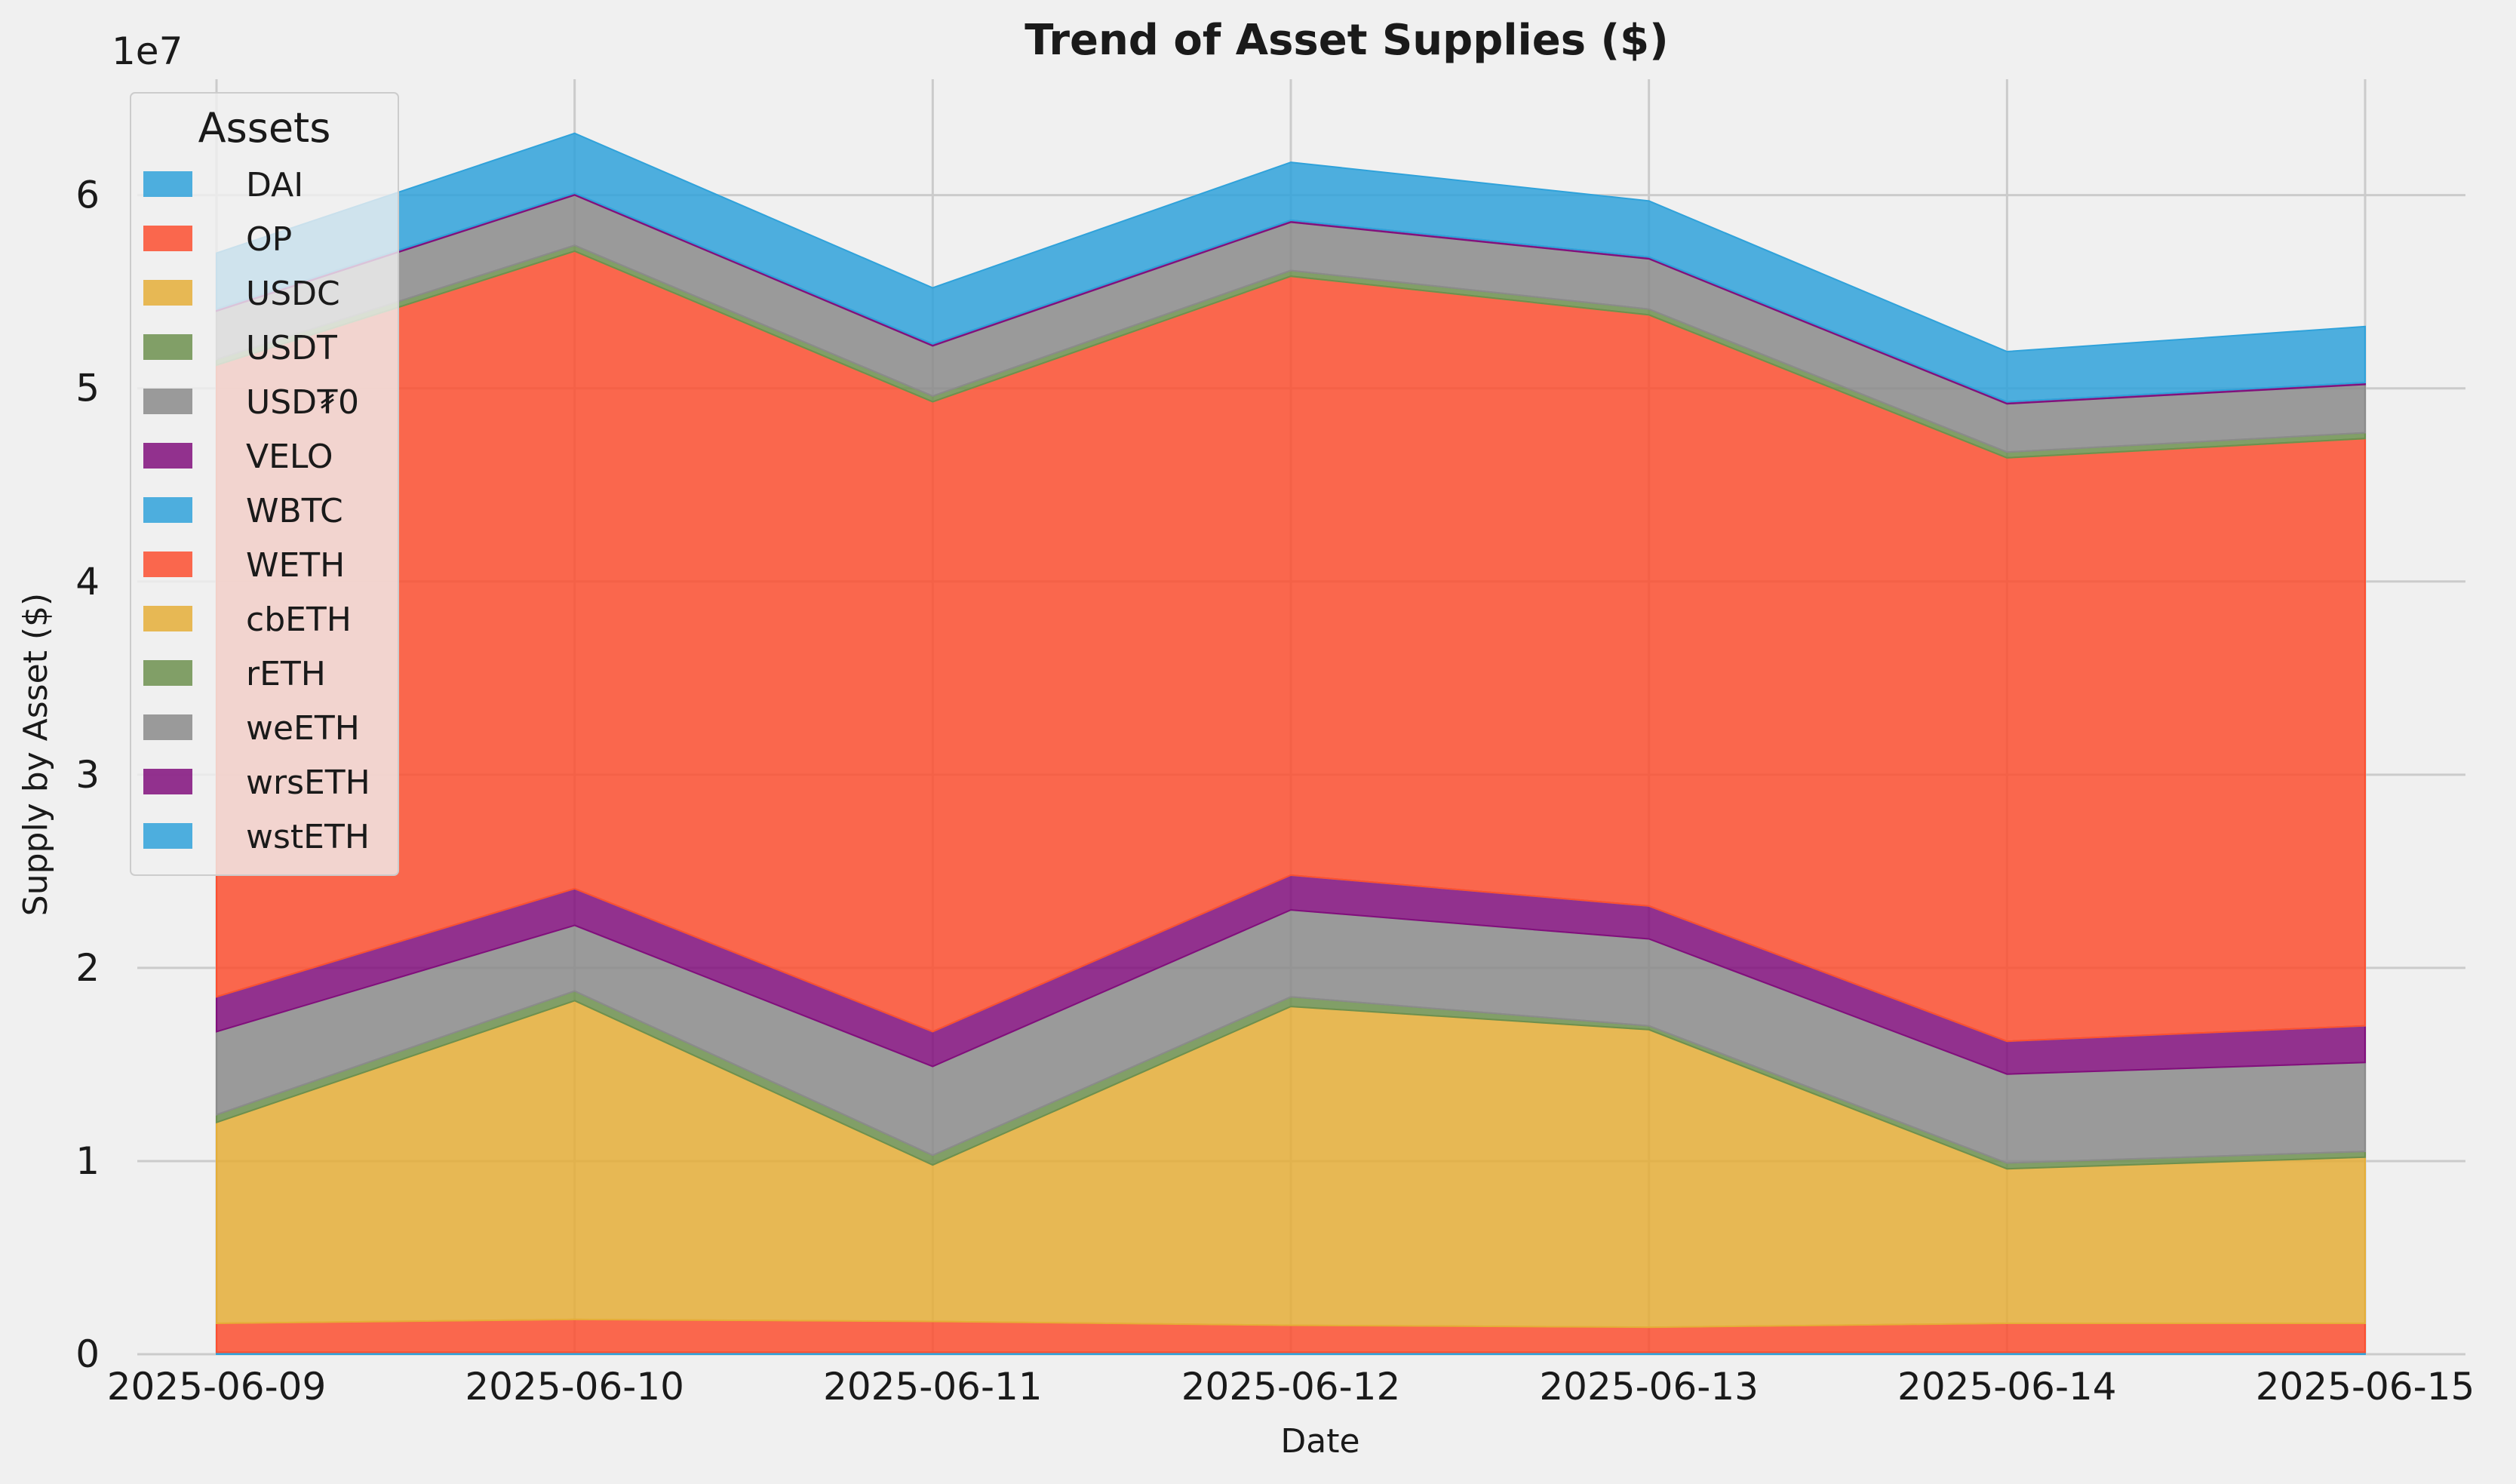 This screenshot has height=1484, width=2516. I want to click on x-tick-label: 2025-06-15, so click(2365, 1387).